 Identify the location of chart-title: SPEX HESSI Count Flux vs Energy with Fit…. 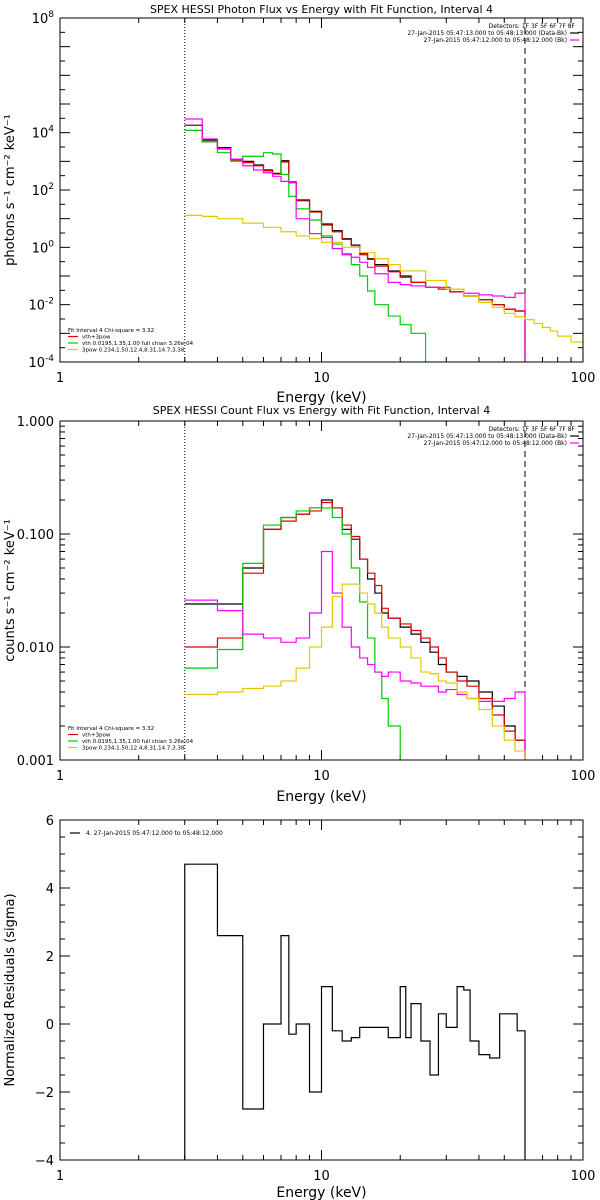
(321, 410).